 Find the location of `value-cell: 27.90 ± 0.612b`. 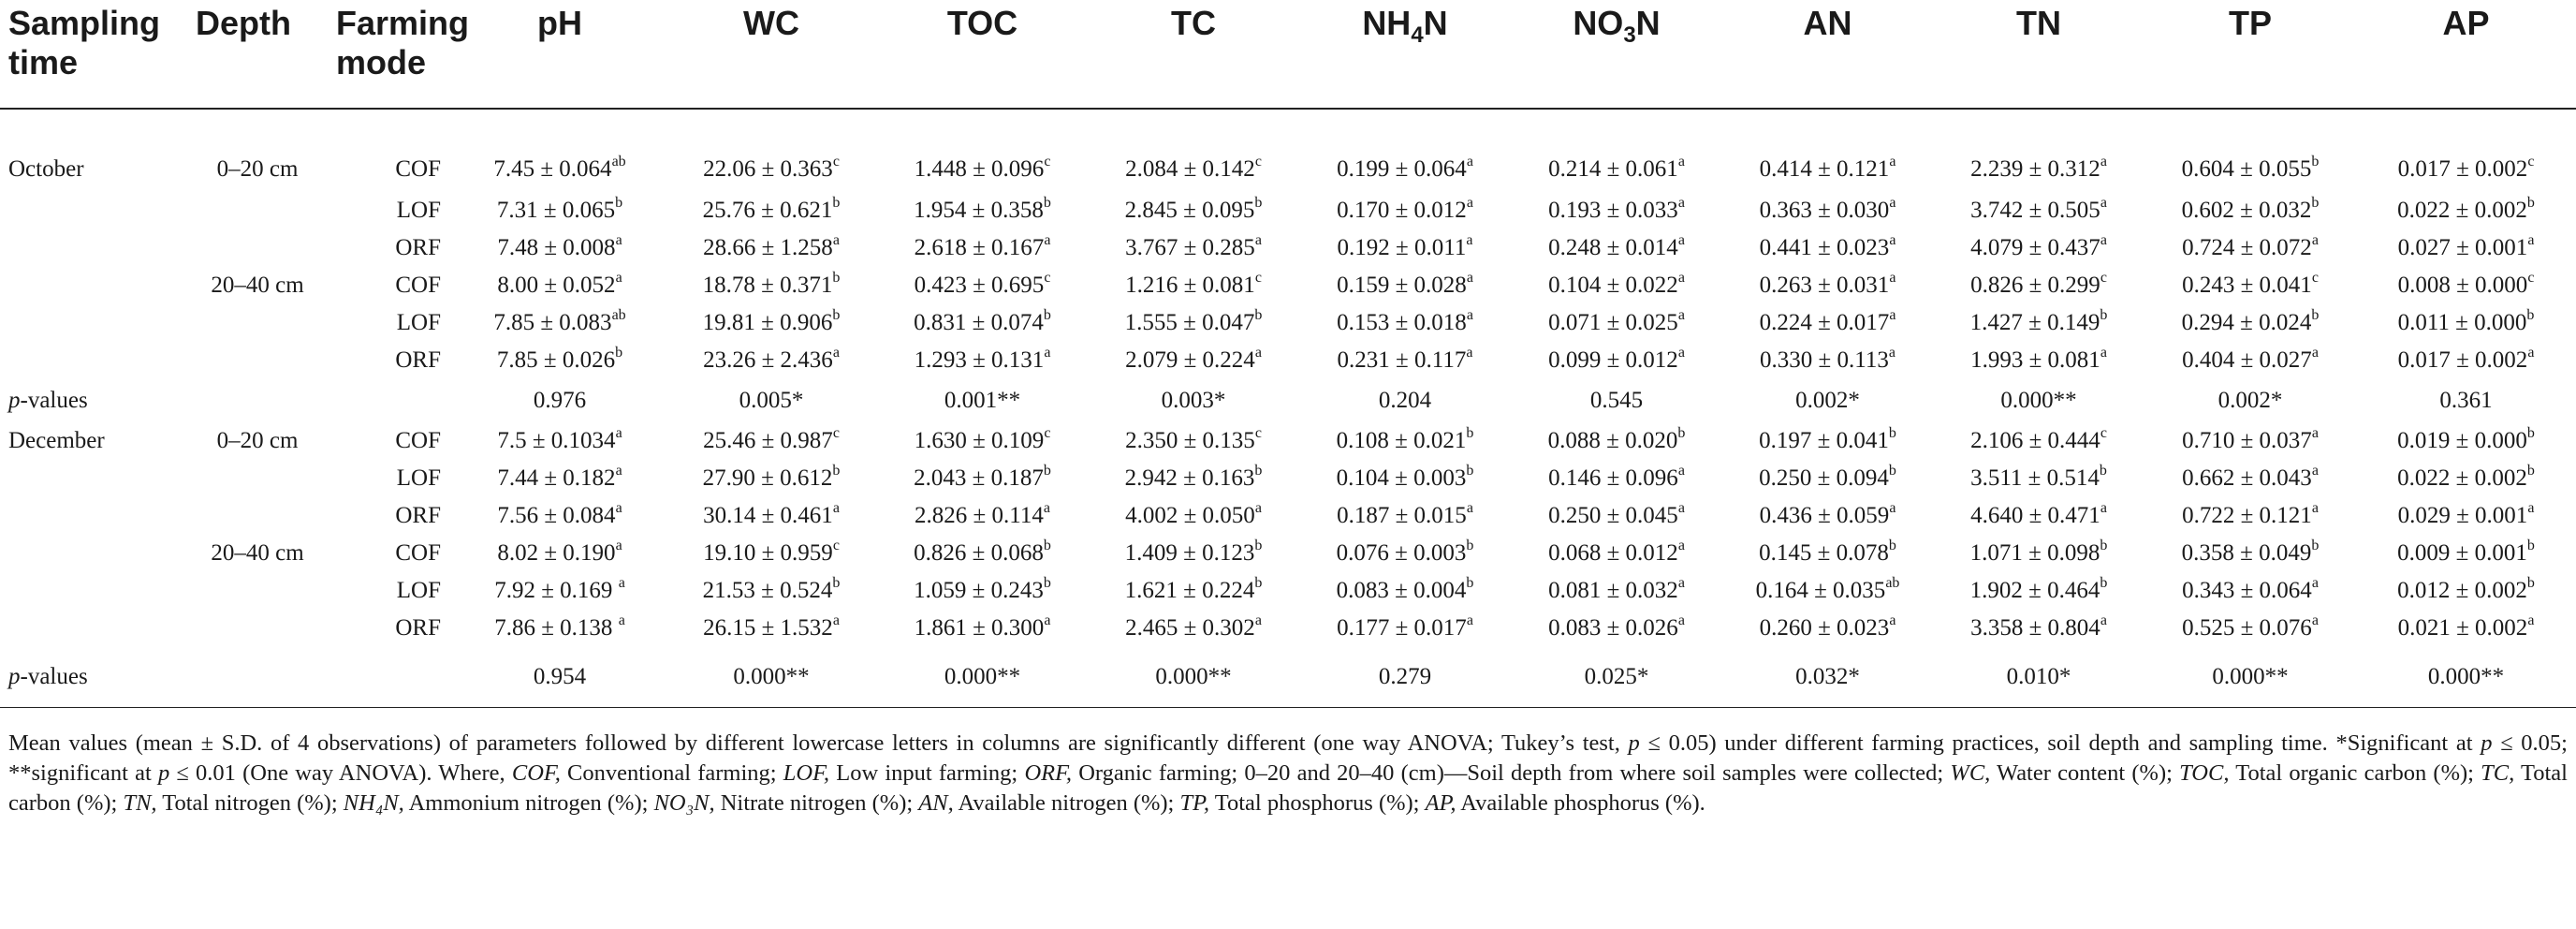

value-cell: 27.90 ± 0.612b is located at coordinates (771, 476).